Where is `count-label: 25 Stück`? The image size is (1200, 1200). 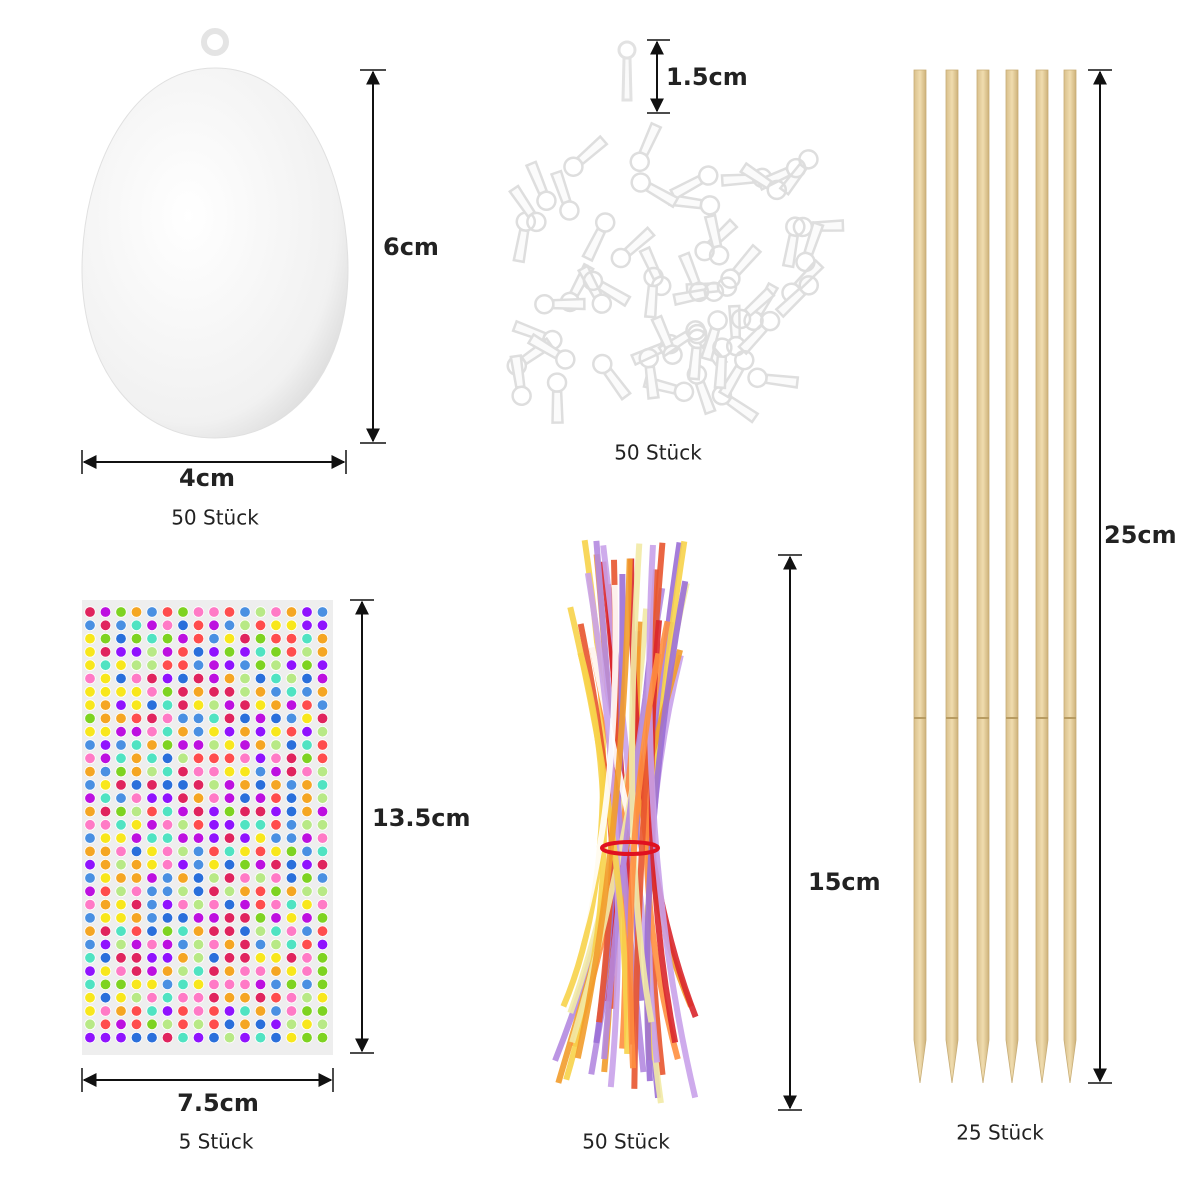
count-label: 25 Stück is located at coordinates (1000, 1133).